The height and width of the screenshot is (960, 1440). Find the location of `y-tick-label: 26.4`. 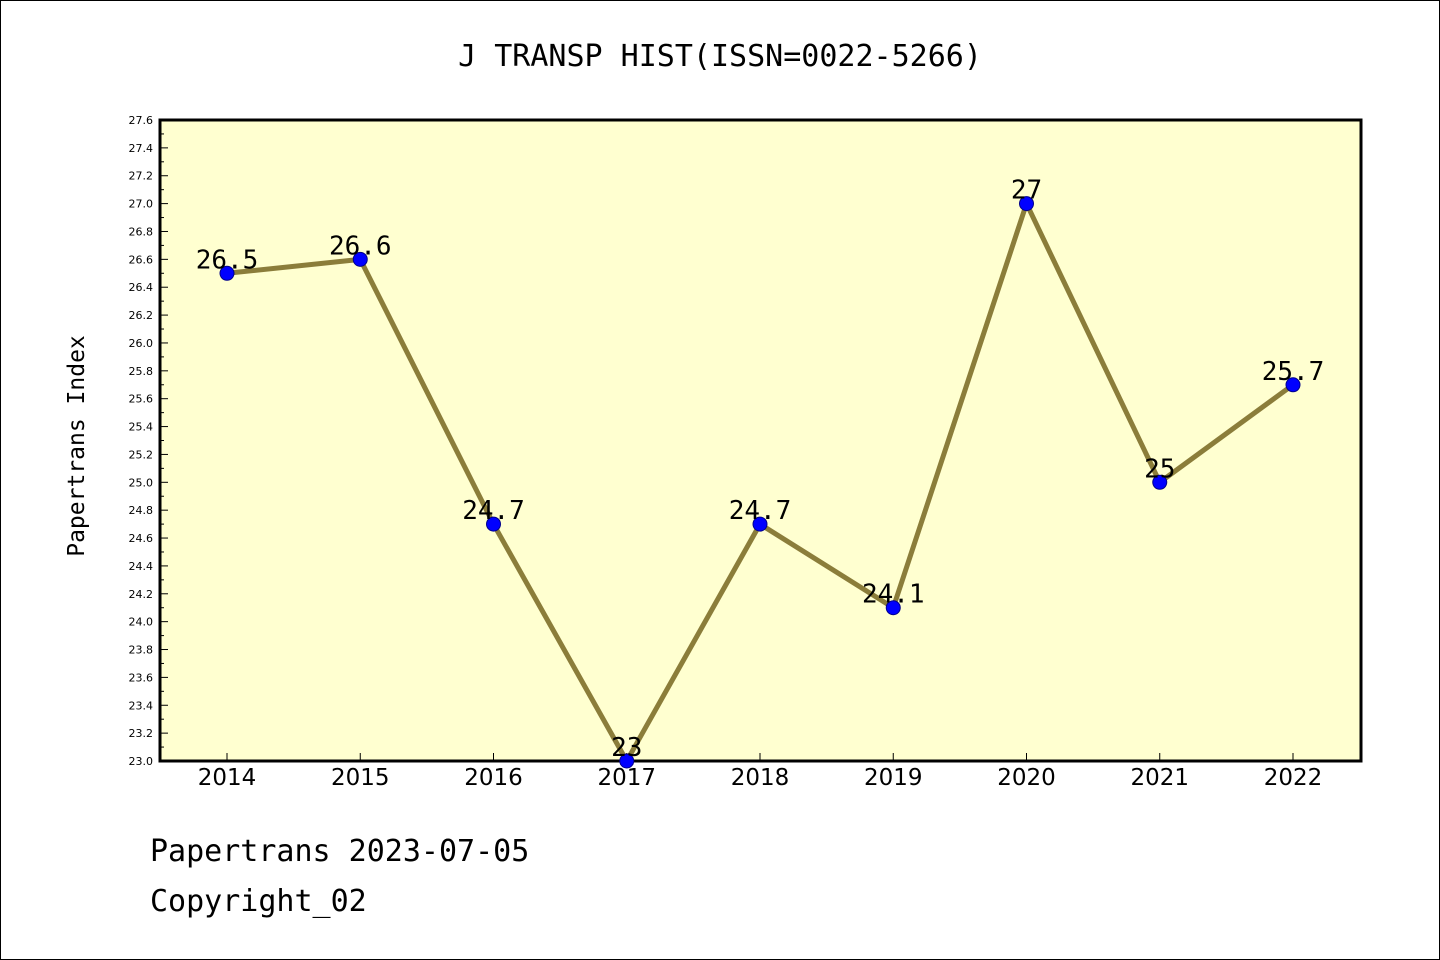

y-tick-label: 26.4 is located at coordinates (141, 287).